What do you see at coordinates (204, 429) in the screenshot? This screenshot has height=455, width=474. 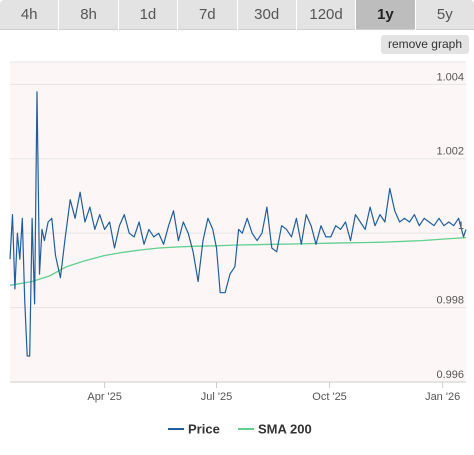 I see `legend-price-label: Price` at bounding box center [204, 429].